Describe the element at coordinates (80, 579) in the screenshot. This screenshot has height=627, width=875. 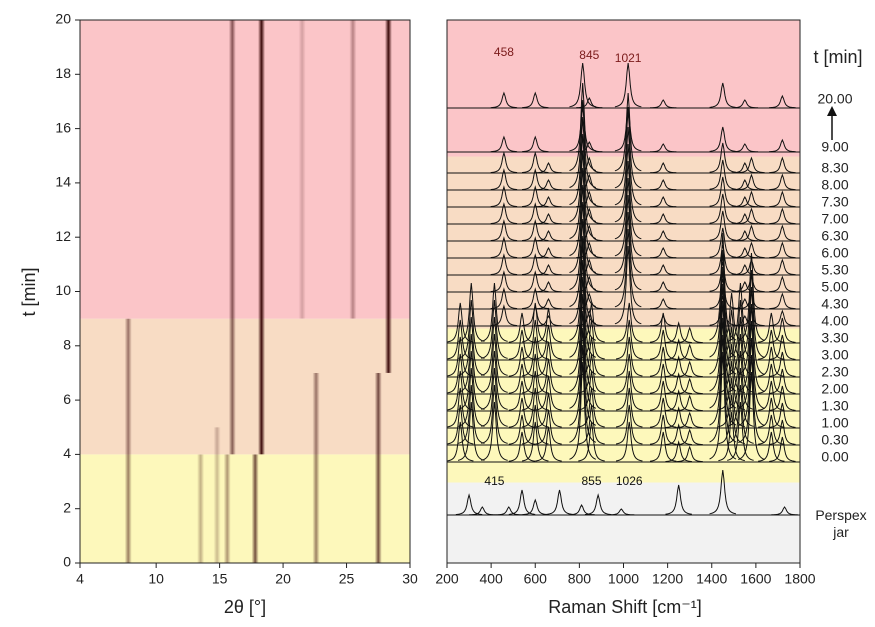
I see `x-tick-label: 4` at that location.